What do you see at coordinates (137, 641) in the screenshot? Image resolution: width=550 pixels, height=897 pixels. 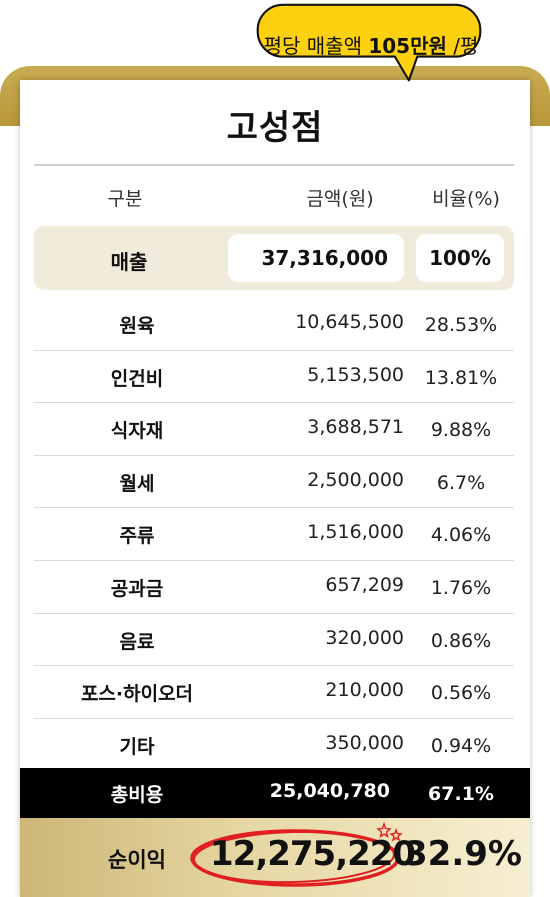 I see `row-label: 음료` at bounding box center [137, 641].